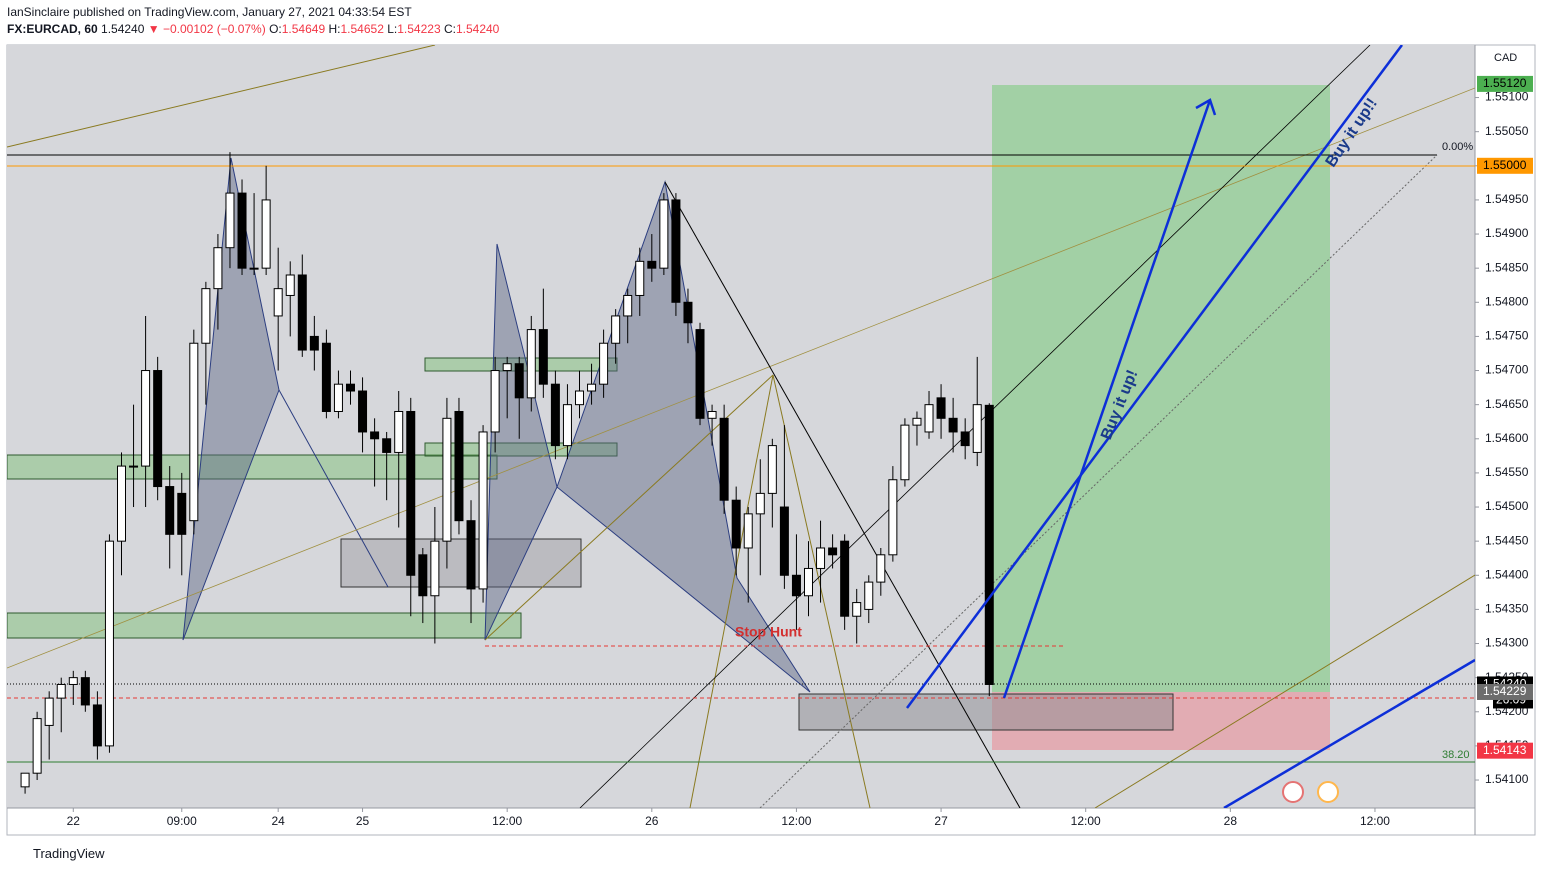  I want to click on annotation: Stop Hunt, so click(768, 632).